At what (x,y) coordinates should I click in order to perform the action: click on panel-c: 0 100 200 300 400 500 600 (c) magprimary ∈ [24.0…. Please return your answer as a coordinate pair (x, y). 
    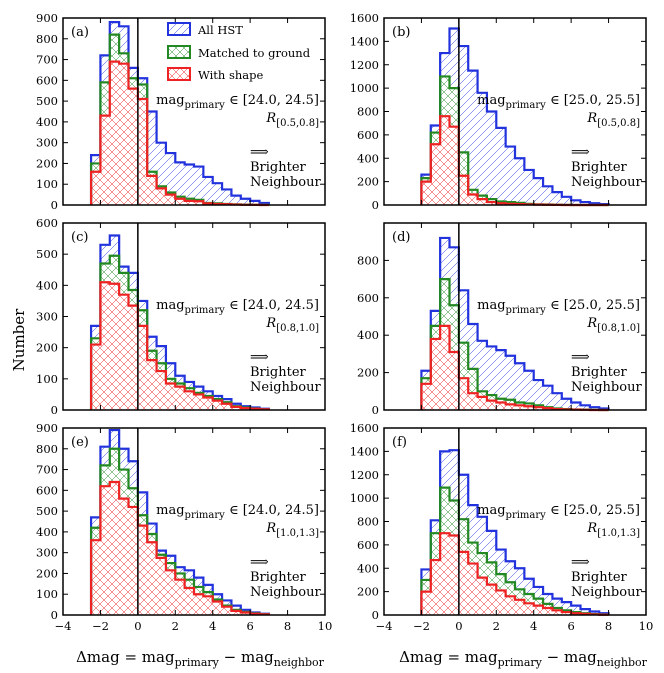
    Looking at the image, I should click on (181, 316).